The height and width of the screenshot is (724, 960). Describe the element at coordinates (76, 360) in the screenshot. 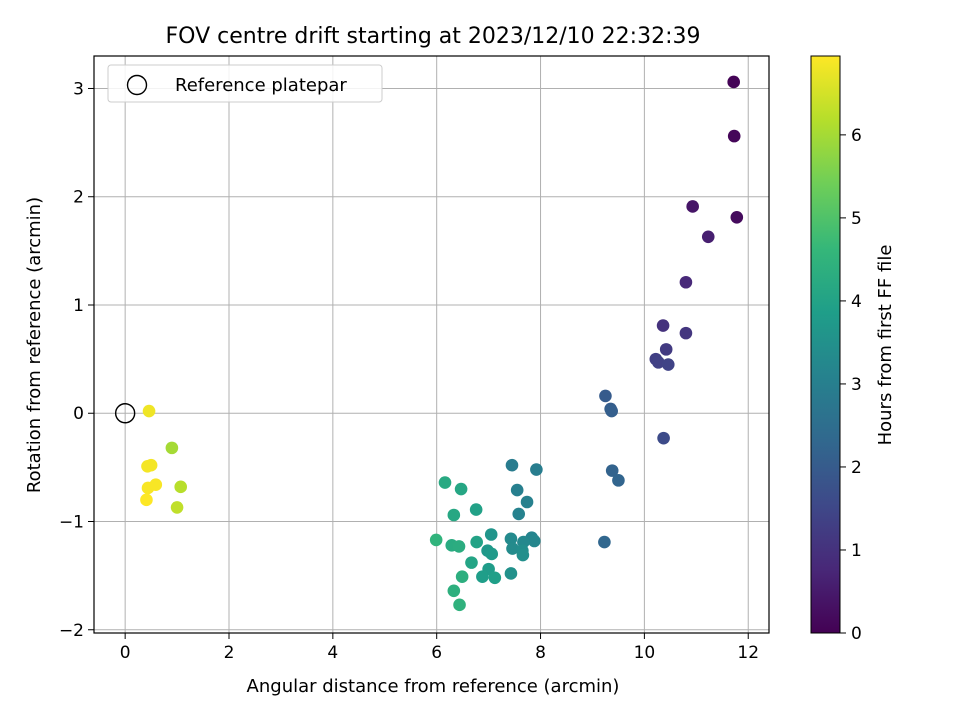

I see `y-axis-ticks: −2 −1 0 1 2 3` at that location.